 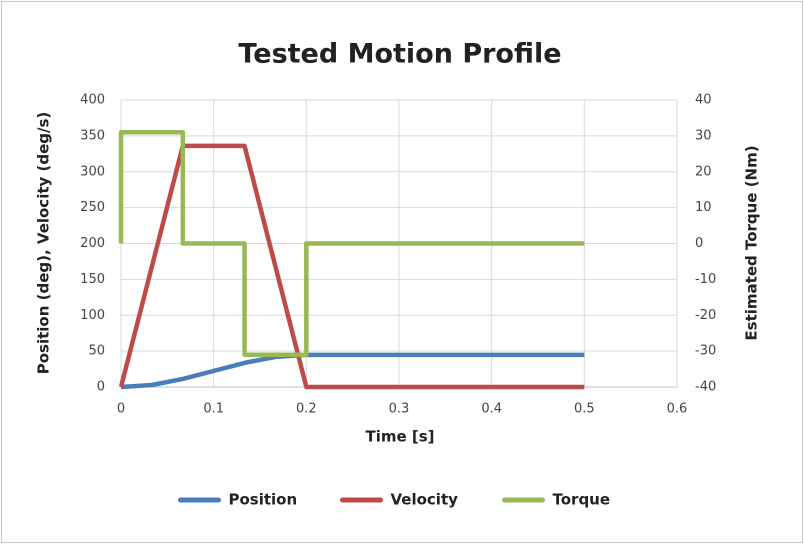 I want to click on x-tick-label: 0.4, so click(x=491, y=409).